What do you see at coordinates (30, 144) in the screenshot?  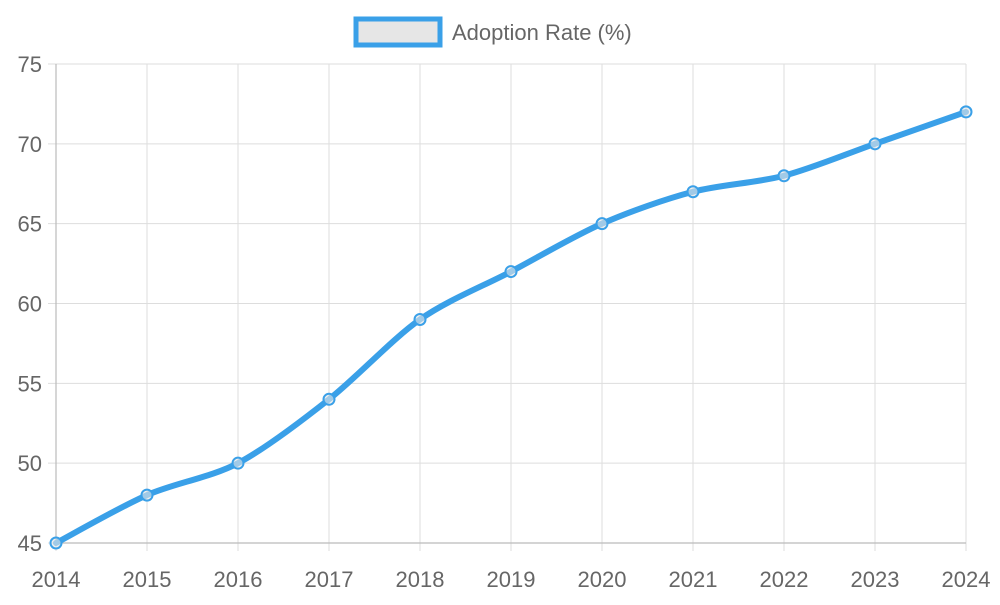 I see `y-tick-label: 70` at bounding box center [30, 144].